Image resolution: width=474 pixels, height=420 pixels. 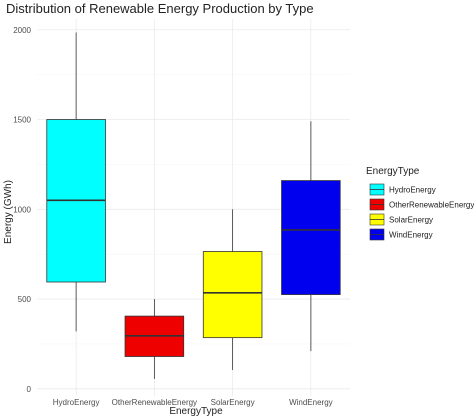 What do you see at coordinates (25, 299) in the screenshot?
I see `y-tick-label: 500` at bounding box center [25, 299].